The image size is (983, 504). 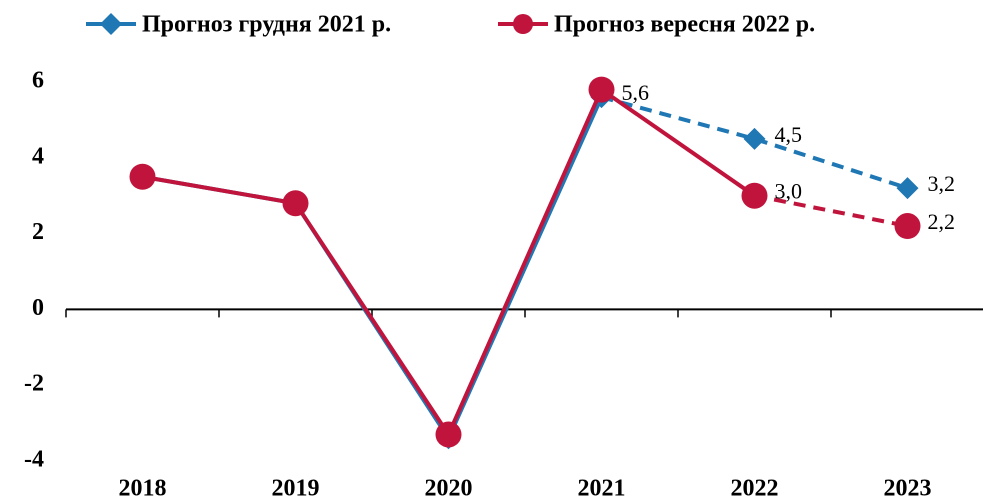 I want to click on x-tick-label: 2019, so click(x=296, y=489).